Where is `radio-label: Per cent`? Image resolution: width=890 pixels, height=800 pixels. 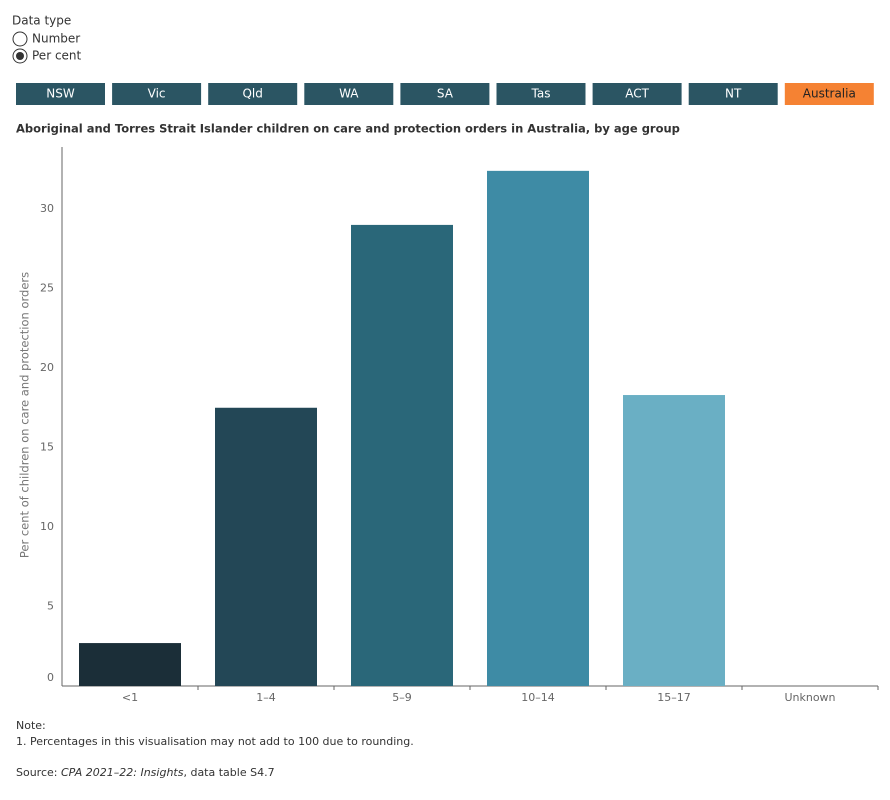
radio-label: Per cent is located at coordinates (57, 56).